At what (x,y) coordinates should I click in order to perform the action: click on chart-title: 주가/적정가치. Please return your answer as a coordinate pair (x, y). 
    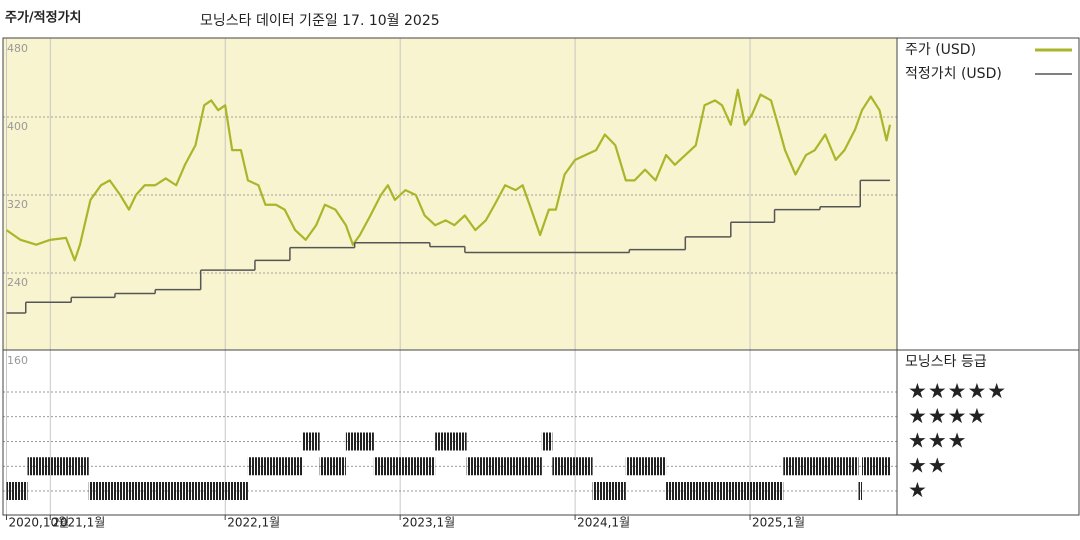
    Looking at the image, I should click on (43, 18).